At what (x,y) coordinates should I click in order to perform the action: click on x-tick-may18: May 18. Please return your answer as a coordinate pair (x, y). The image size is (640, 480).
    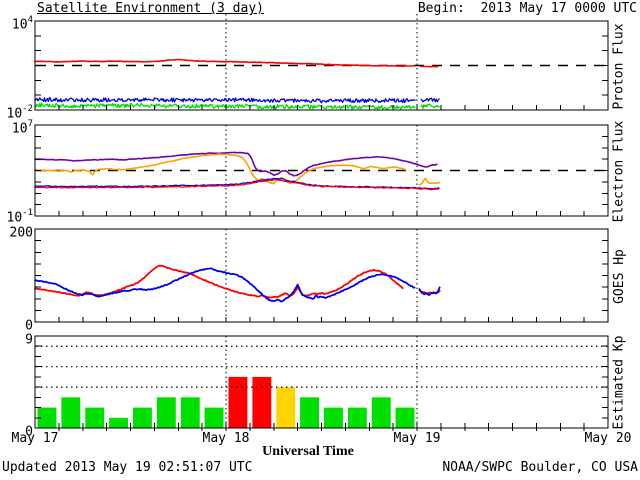
    Looking at the image, I should click on (226, 438).